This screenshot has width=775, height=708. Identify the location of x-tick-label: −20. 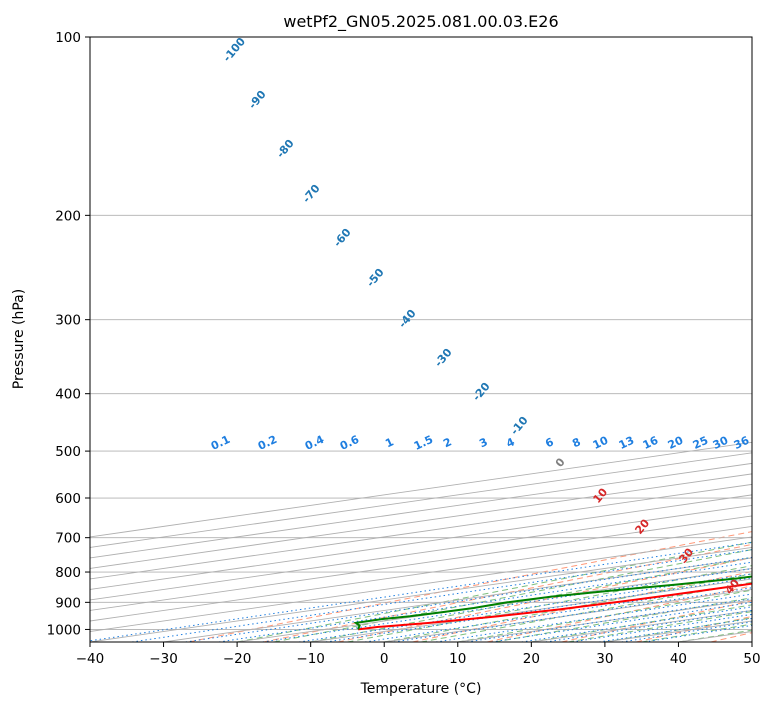
(237, 659).